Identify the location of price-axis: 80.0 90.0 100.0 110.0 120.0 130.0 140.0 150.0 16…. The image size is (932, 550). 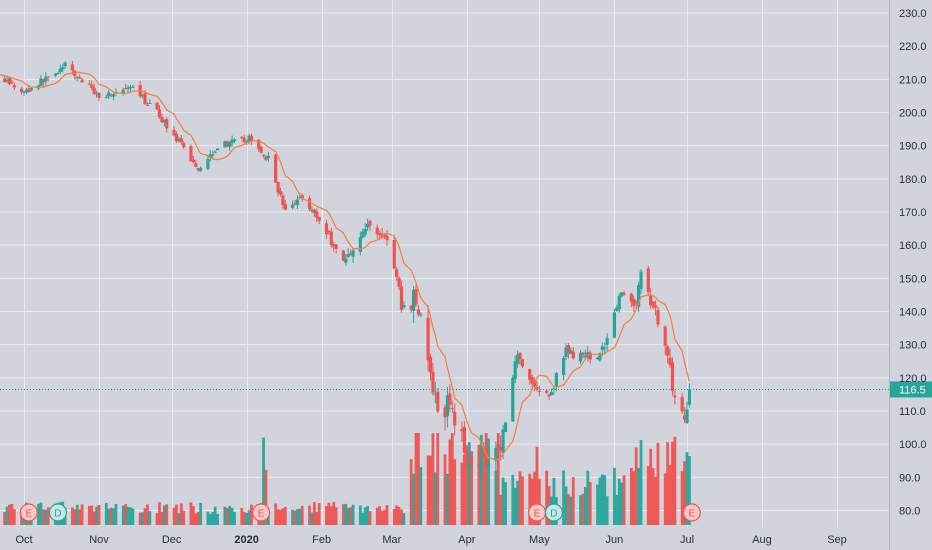
(908, 275).